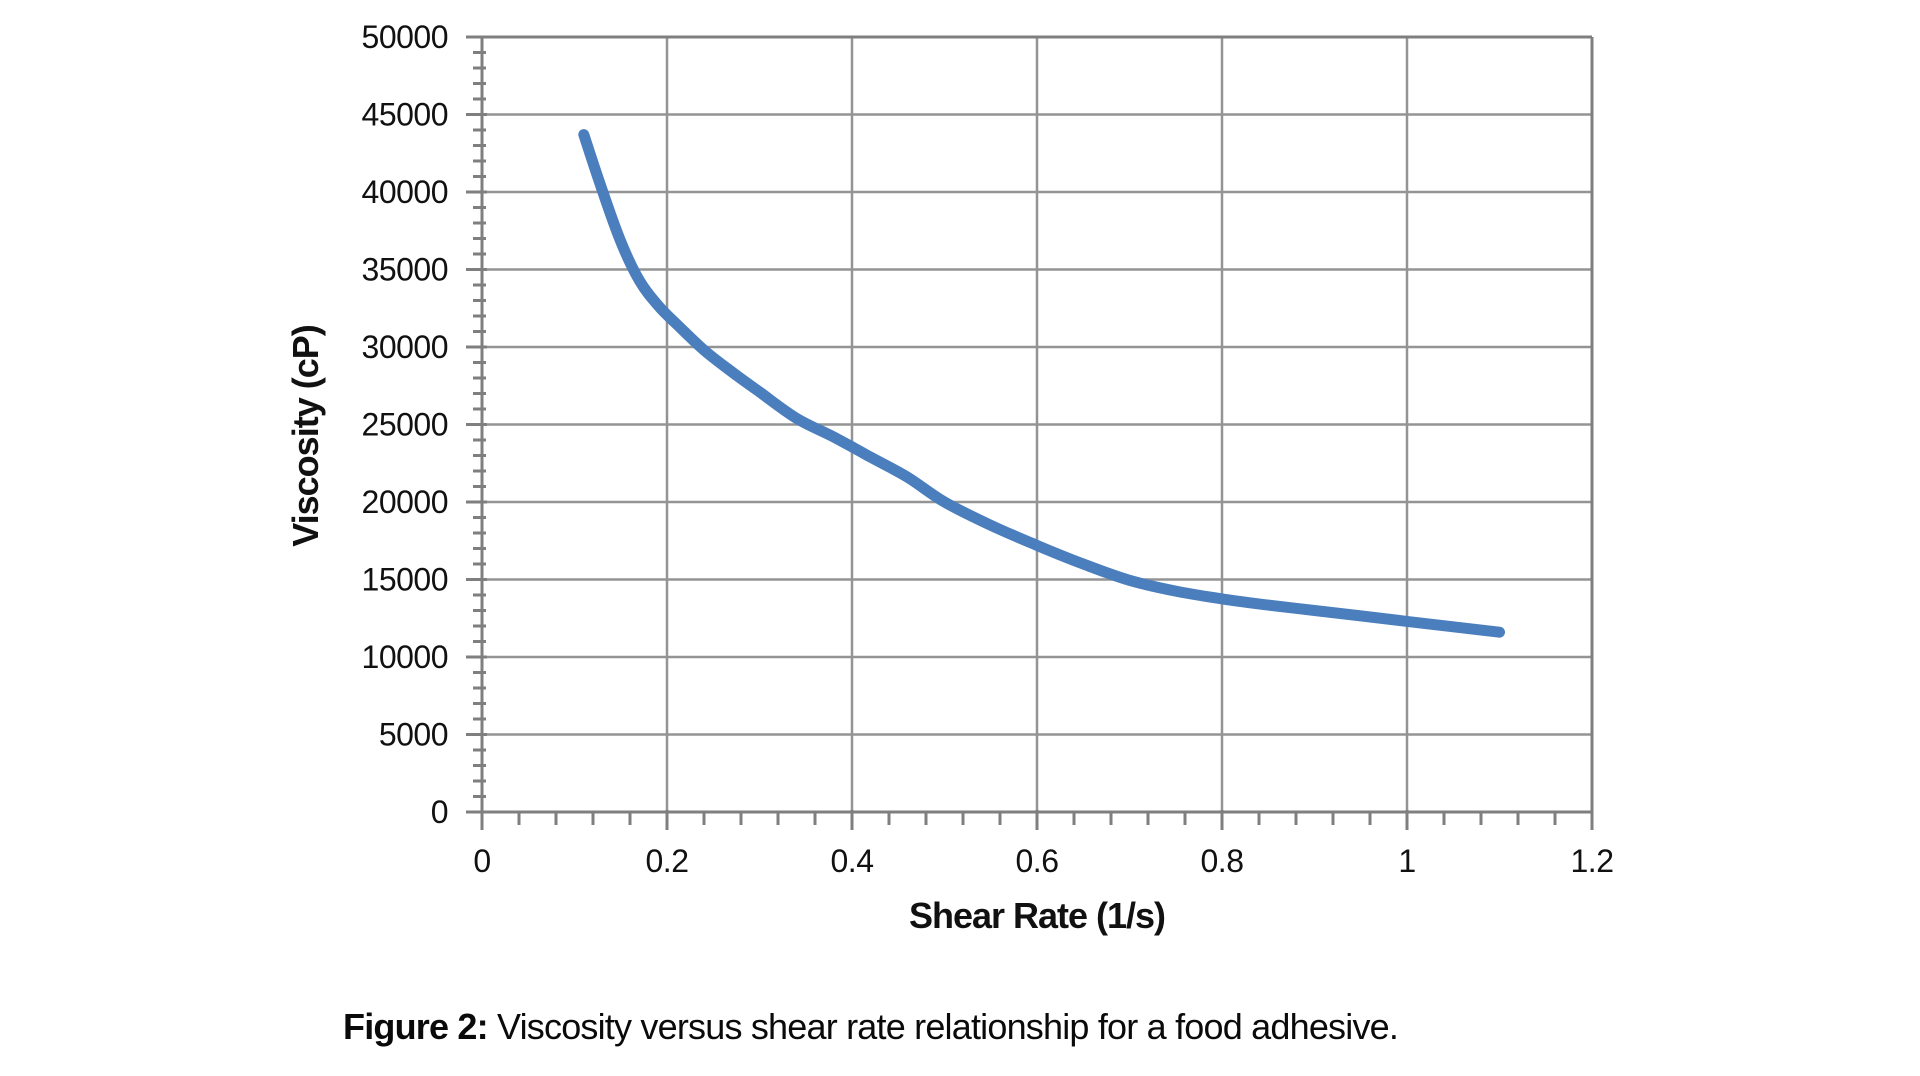 The width and height of the screenshot is (1920, 1076). What do you see at coordinates (413, 735) in the screenshot?
I see `y-tick-label: 5000` at bounding box center [413, 735].